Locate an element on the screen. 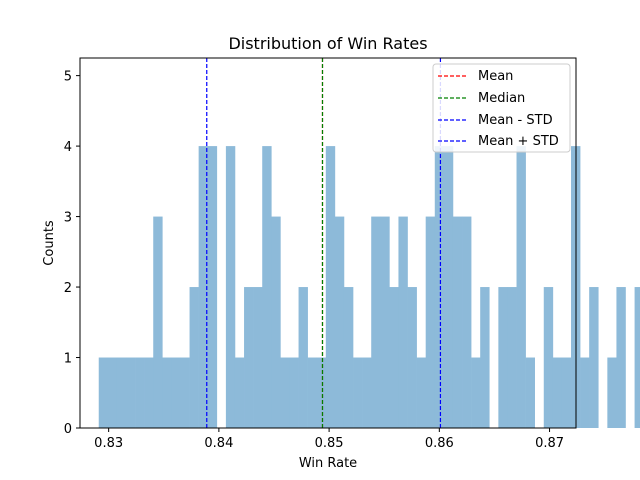 The height and width of the screenshot is (480, 640). y-tick-label: 0 is located at coordinates (68, 429).